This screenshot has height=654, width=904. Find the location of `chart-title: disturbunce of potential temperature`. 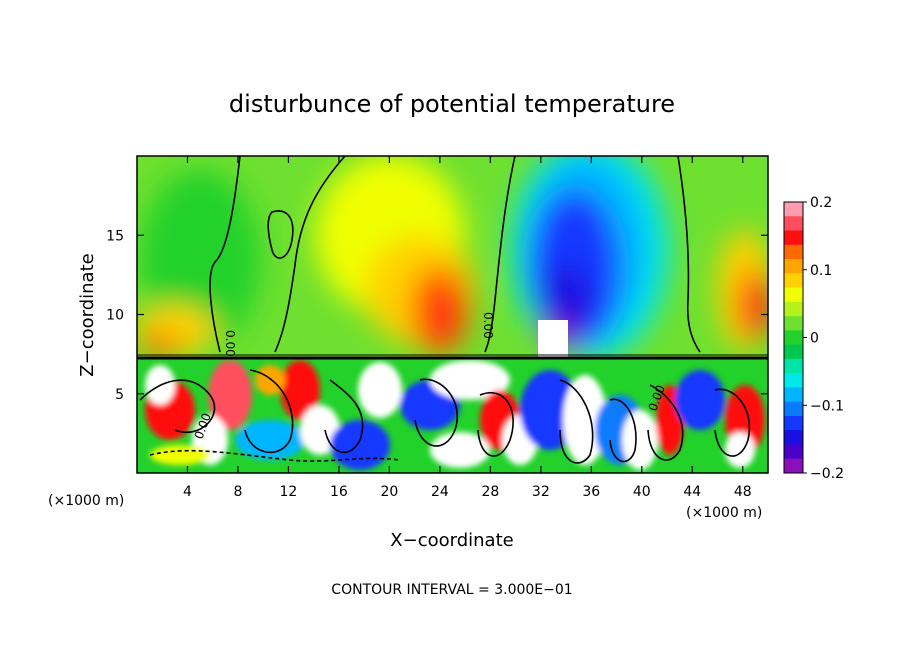

chart-title: disturbunce of potential temperature is located at coordinates (452, 104).